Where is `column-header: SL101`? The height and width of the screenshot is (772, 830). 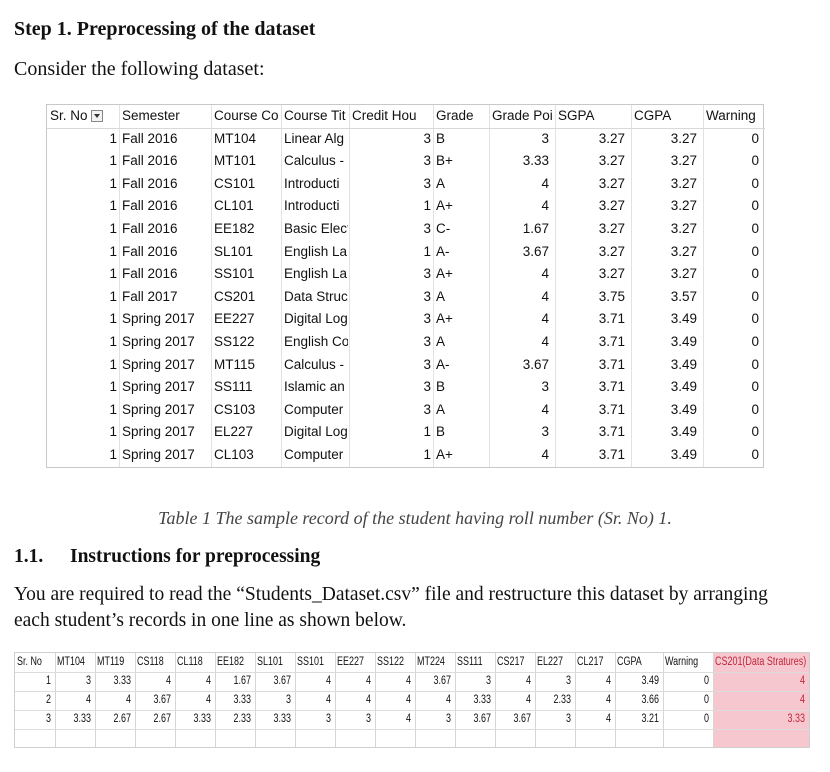 column-header: SL101 is located at coordinates (270, 662).